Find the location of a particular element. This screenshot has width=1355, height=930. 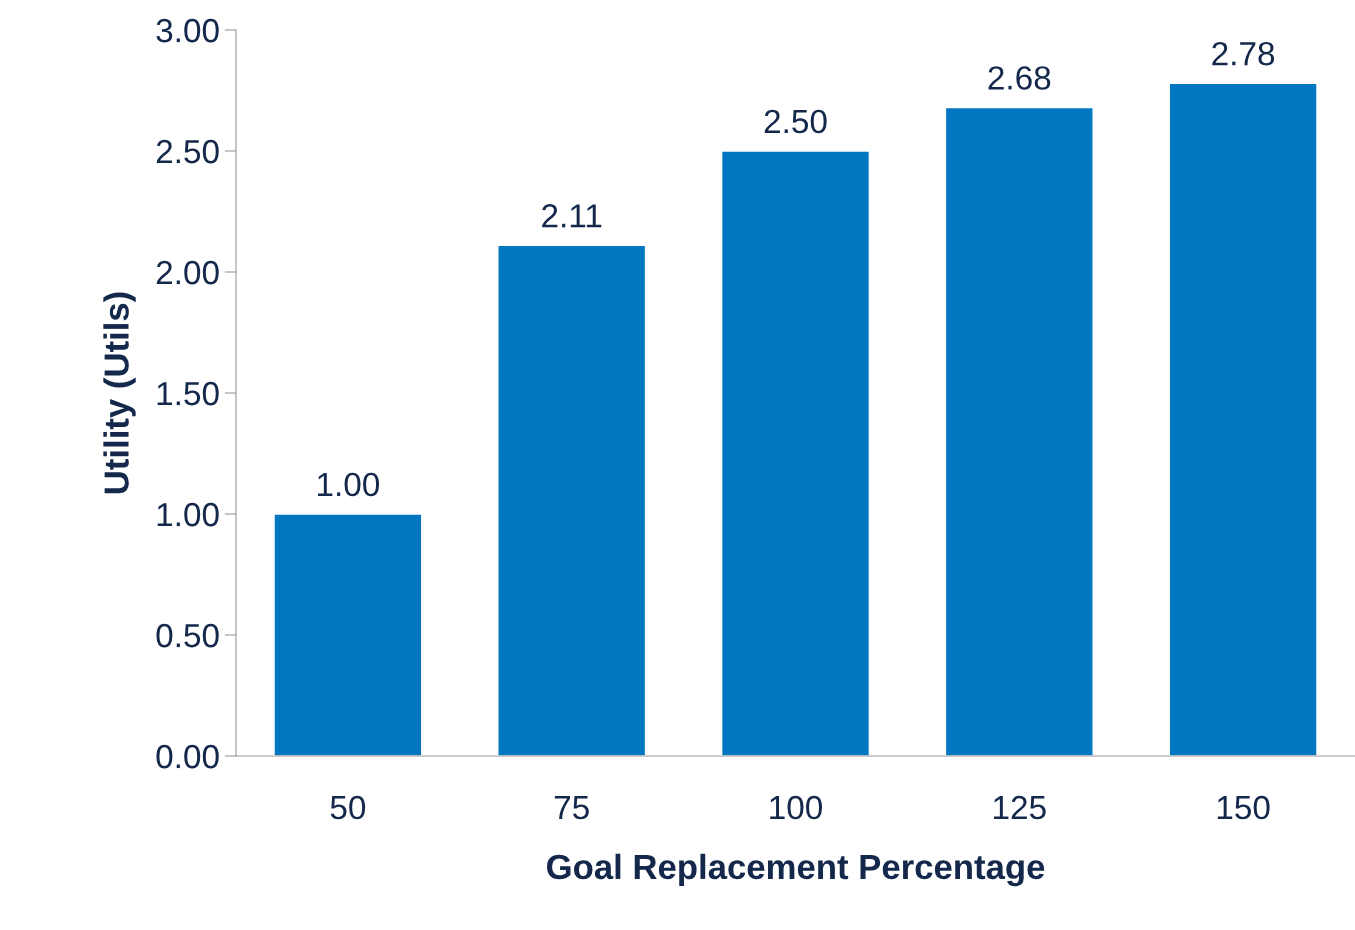

y-tick-label: 1.50 is located at coordinates (188, 393).